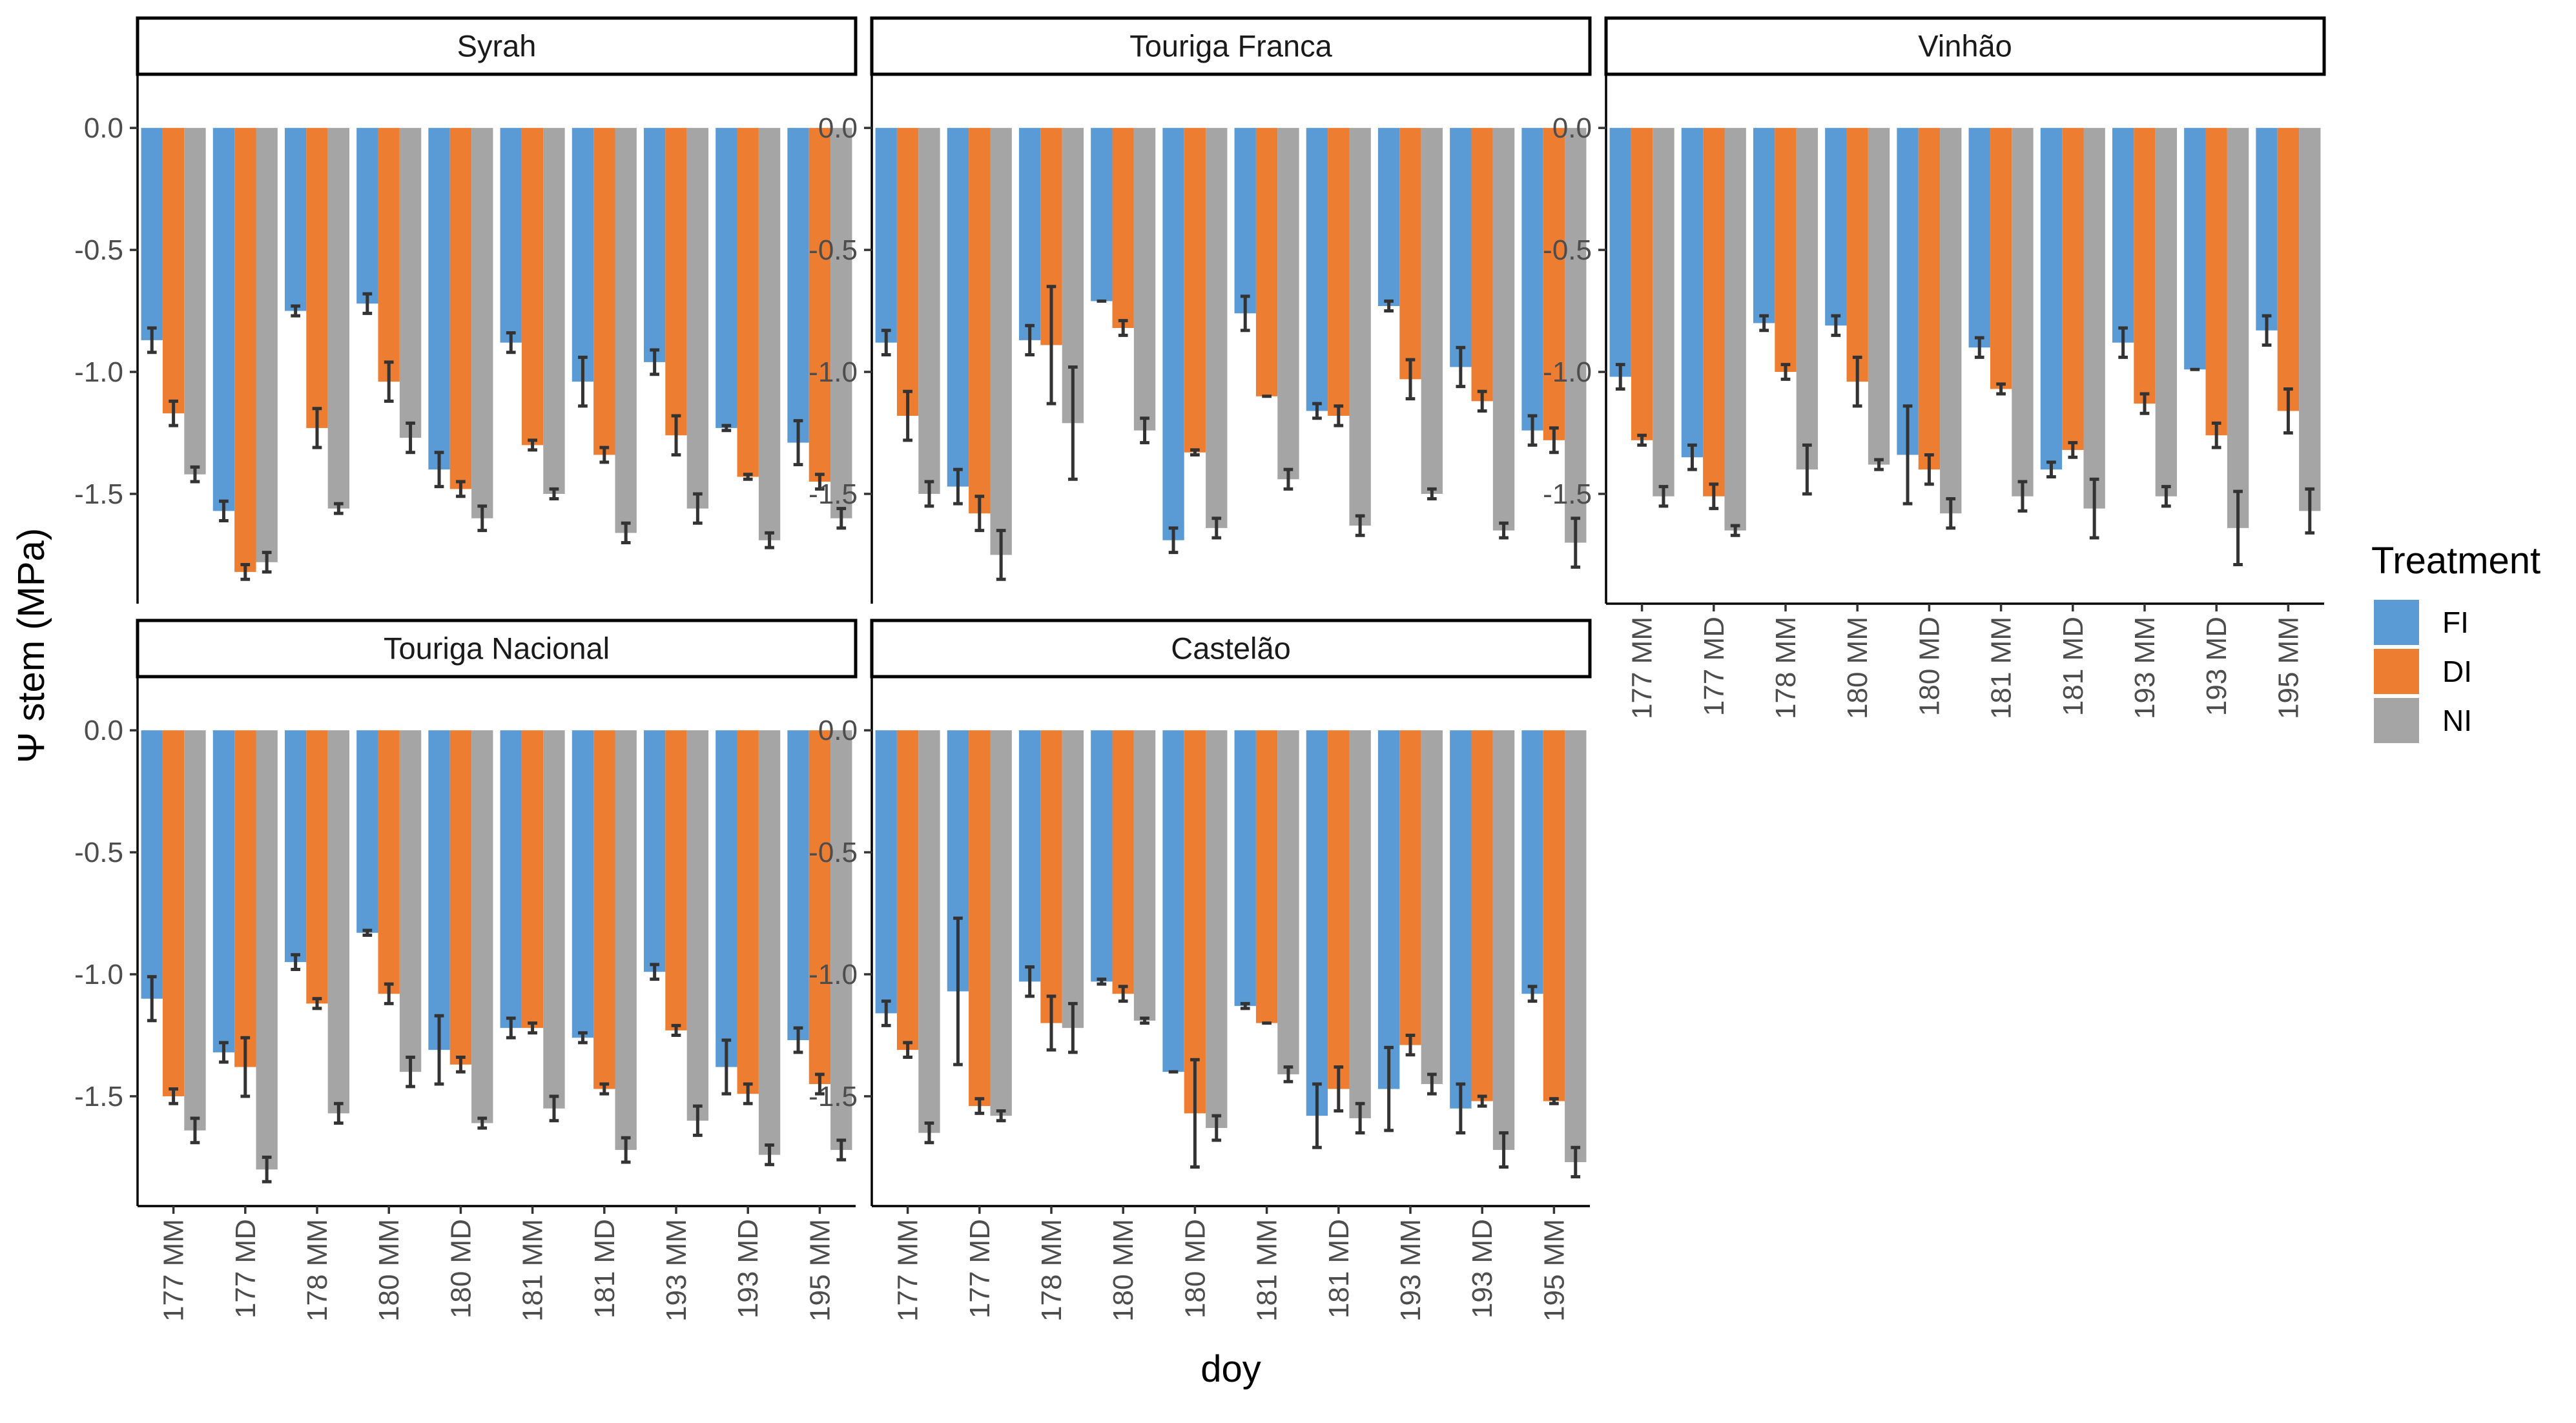  I want to click on x-tick-label: 181 MD, so click(605, 1268).